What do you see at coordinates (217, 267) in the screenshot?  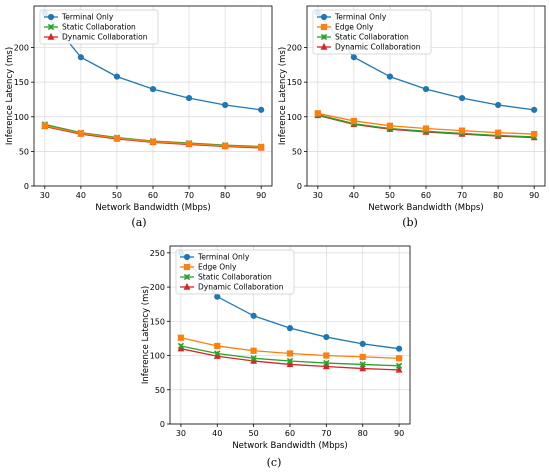 I see `legend-label-edge-only: Edge Only` at bounding box center [217, 267].